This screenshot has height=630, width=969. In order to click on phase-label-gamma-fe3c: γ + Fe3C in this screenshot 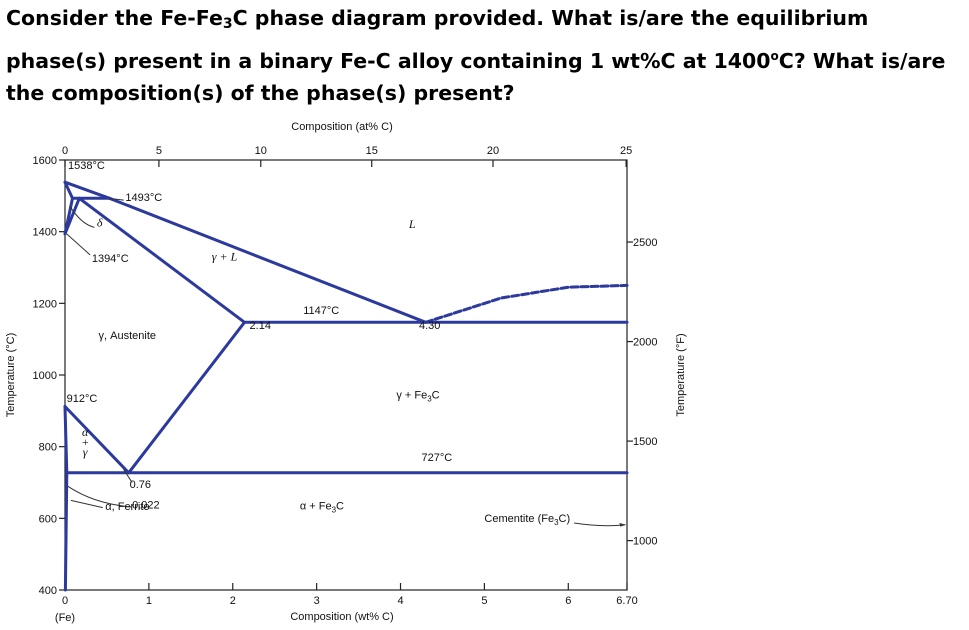, I will do `click(417, 396)`.